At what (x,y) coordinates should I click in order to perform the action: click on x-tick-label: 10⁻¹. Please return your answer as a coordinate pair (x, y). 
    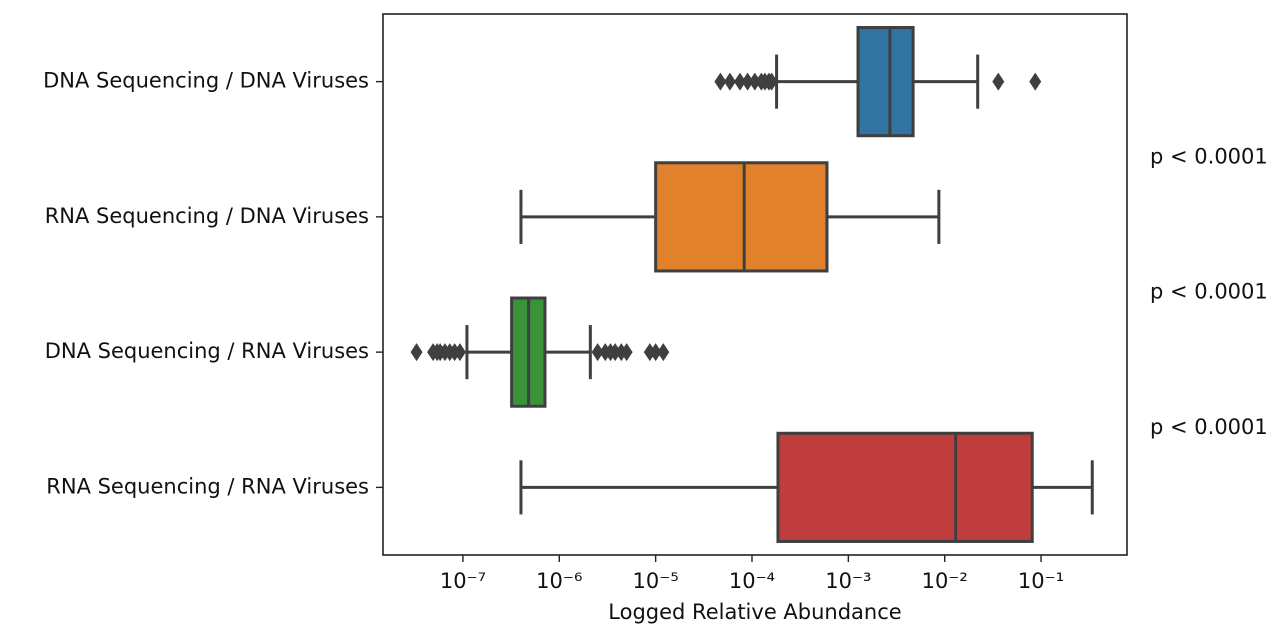
    Looking at the image, I should click on (1041, 581).